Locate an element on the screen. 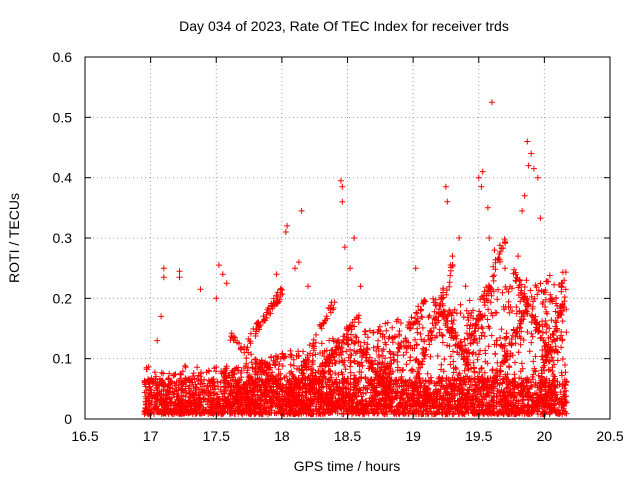 The width and height of the screenshot is (640, 480). x-tick-label: 19 is located at coordinates (413, 436).